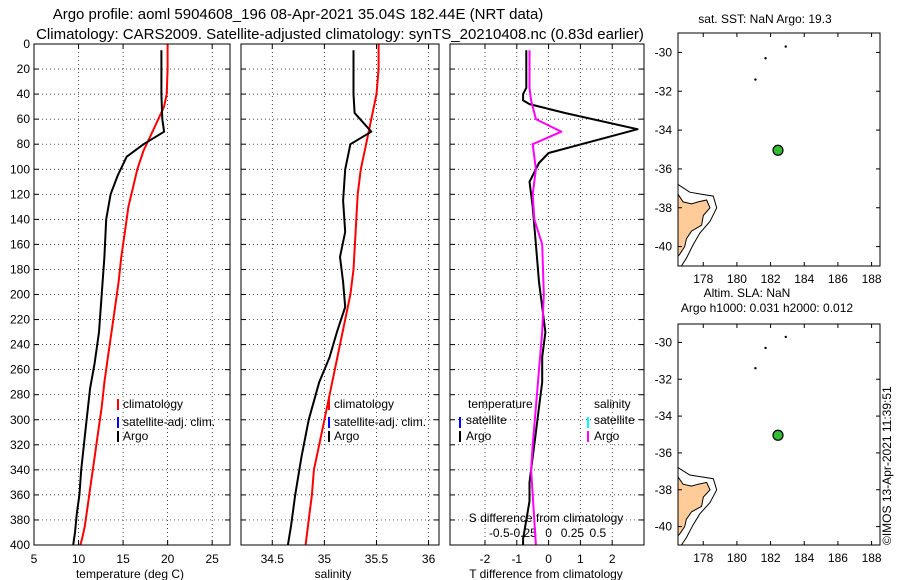  What do you see at coordinates (747, 293) in the screenshot?
I see `sla-map-title: Altim. SLA: NaN` at bounding box center [747, 293].